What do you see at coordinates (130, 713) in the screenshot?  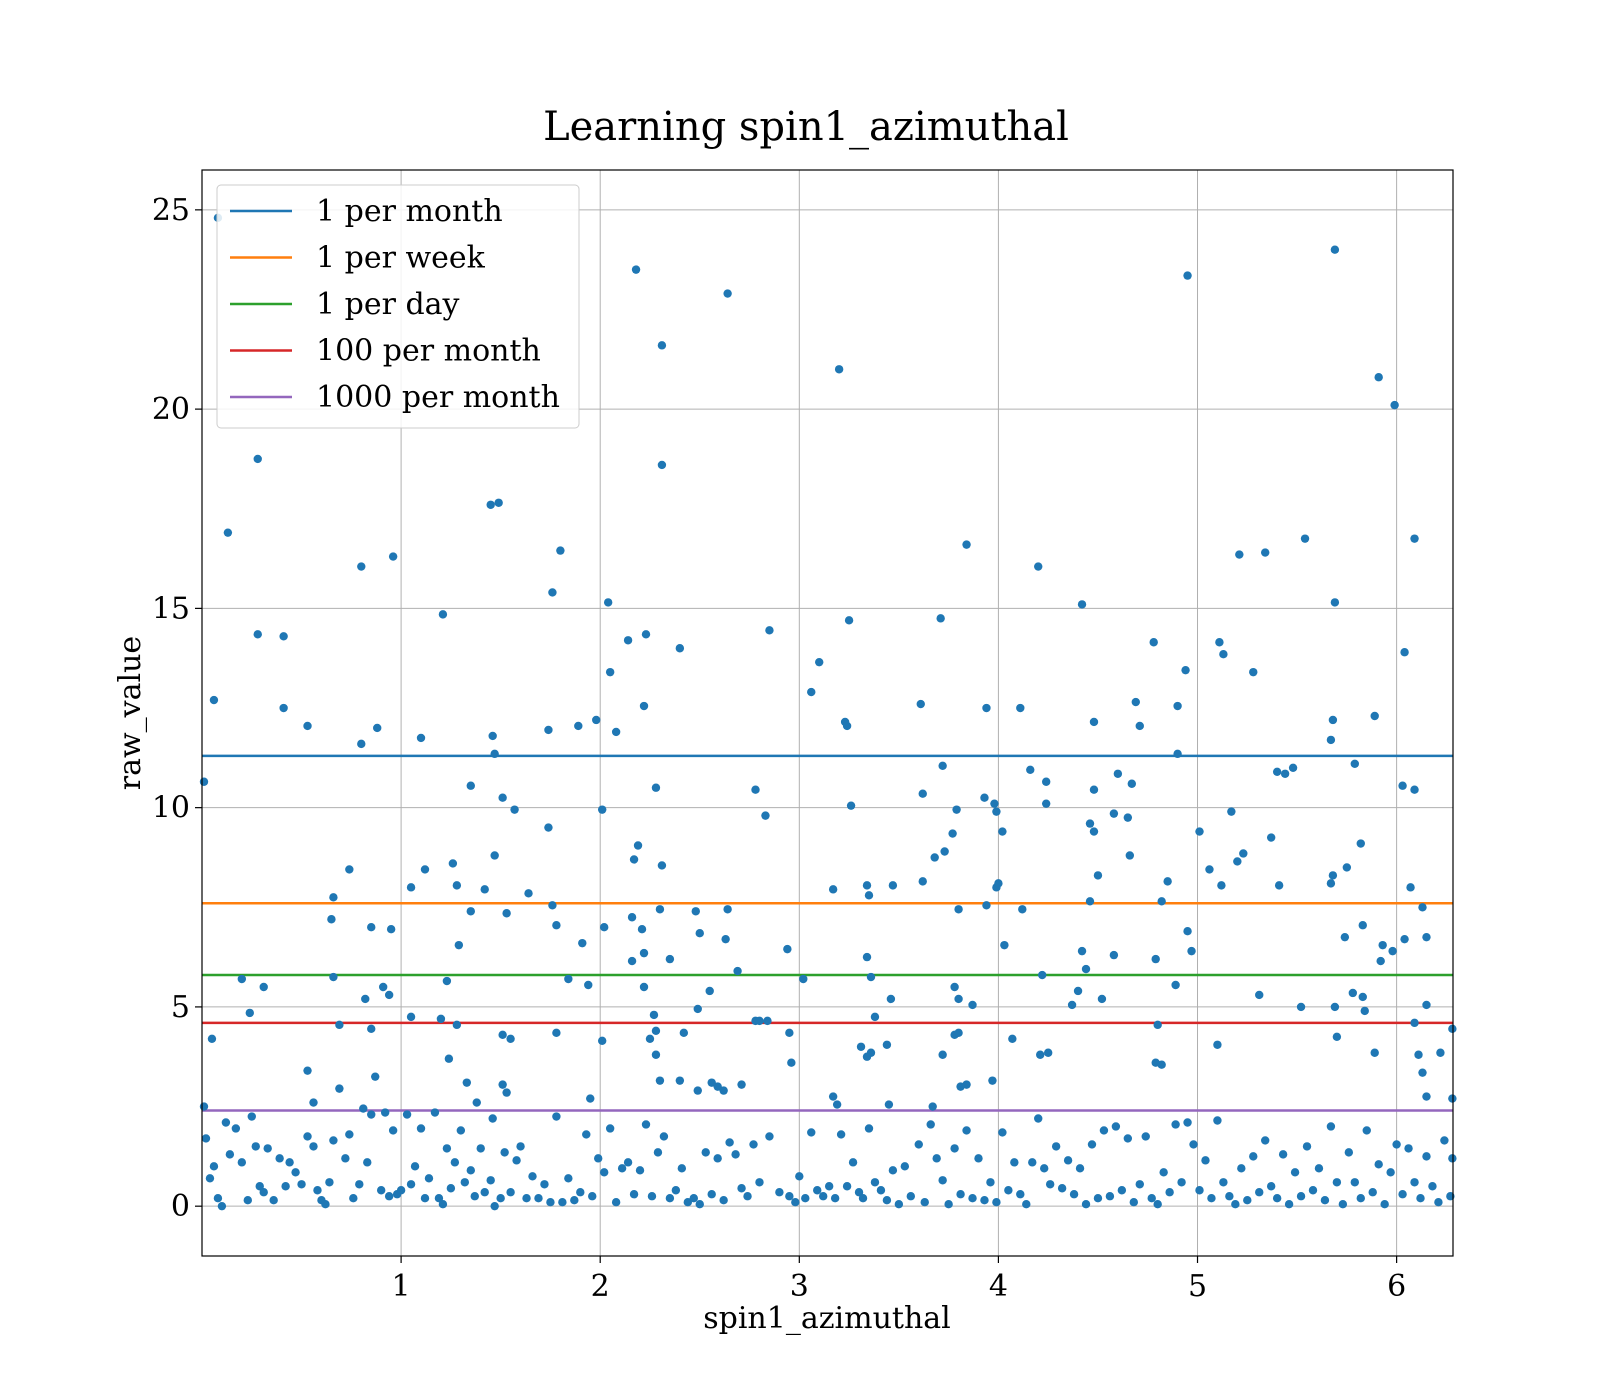 I see `y-axis-label: raw_value` at bounding box center [130, 713].